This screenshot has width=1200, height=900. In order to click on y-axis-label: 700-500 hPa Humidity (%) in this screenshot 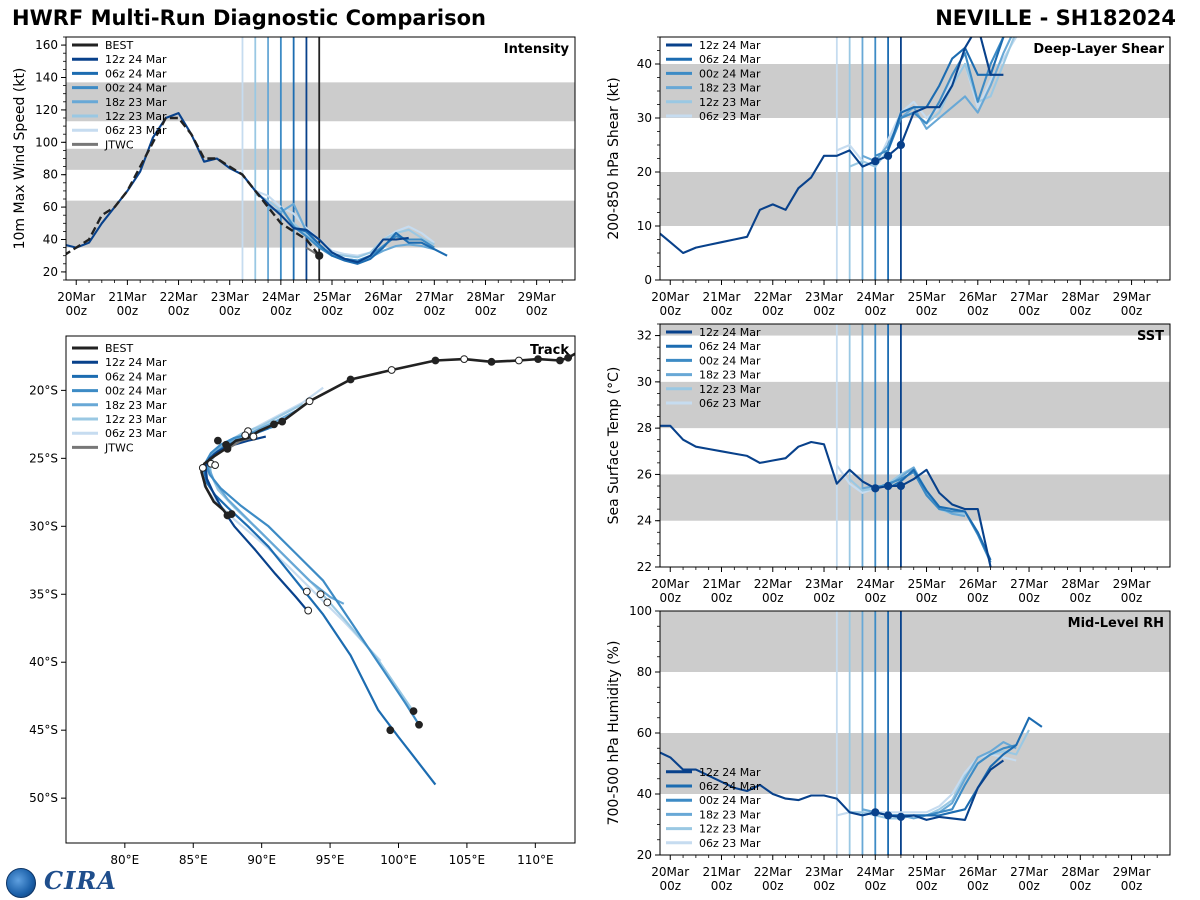, I will do `click(614, 733)`.